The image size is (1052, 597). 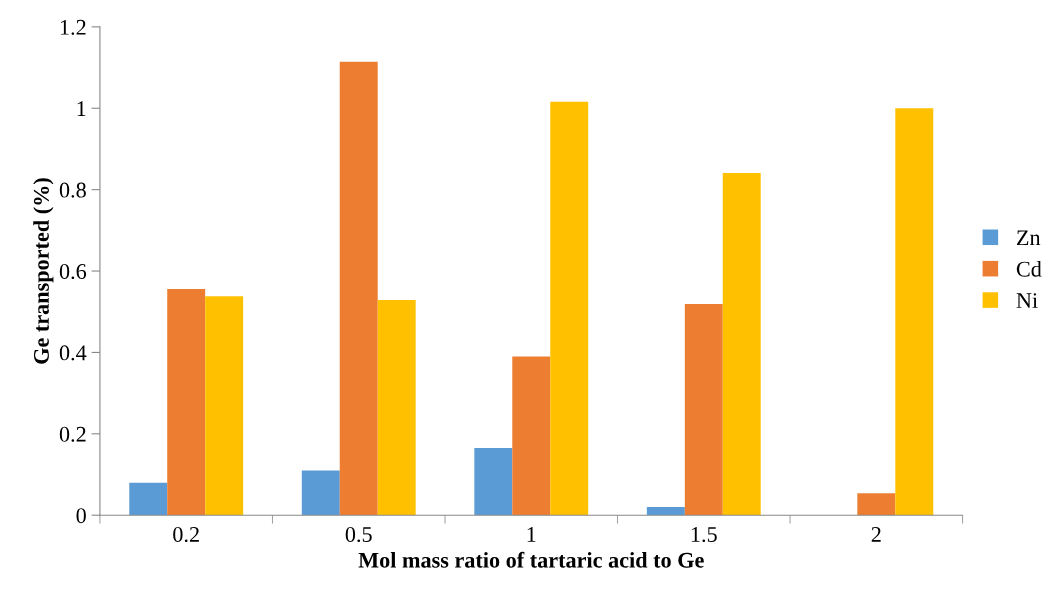 I want to click on y-axis-title: Ge transported (%), so click(x=43, y=271).